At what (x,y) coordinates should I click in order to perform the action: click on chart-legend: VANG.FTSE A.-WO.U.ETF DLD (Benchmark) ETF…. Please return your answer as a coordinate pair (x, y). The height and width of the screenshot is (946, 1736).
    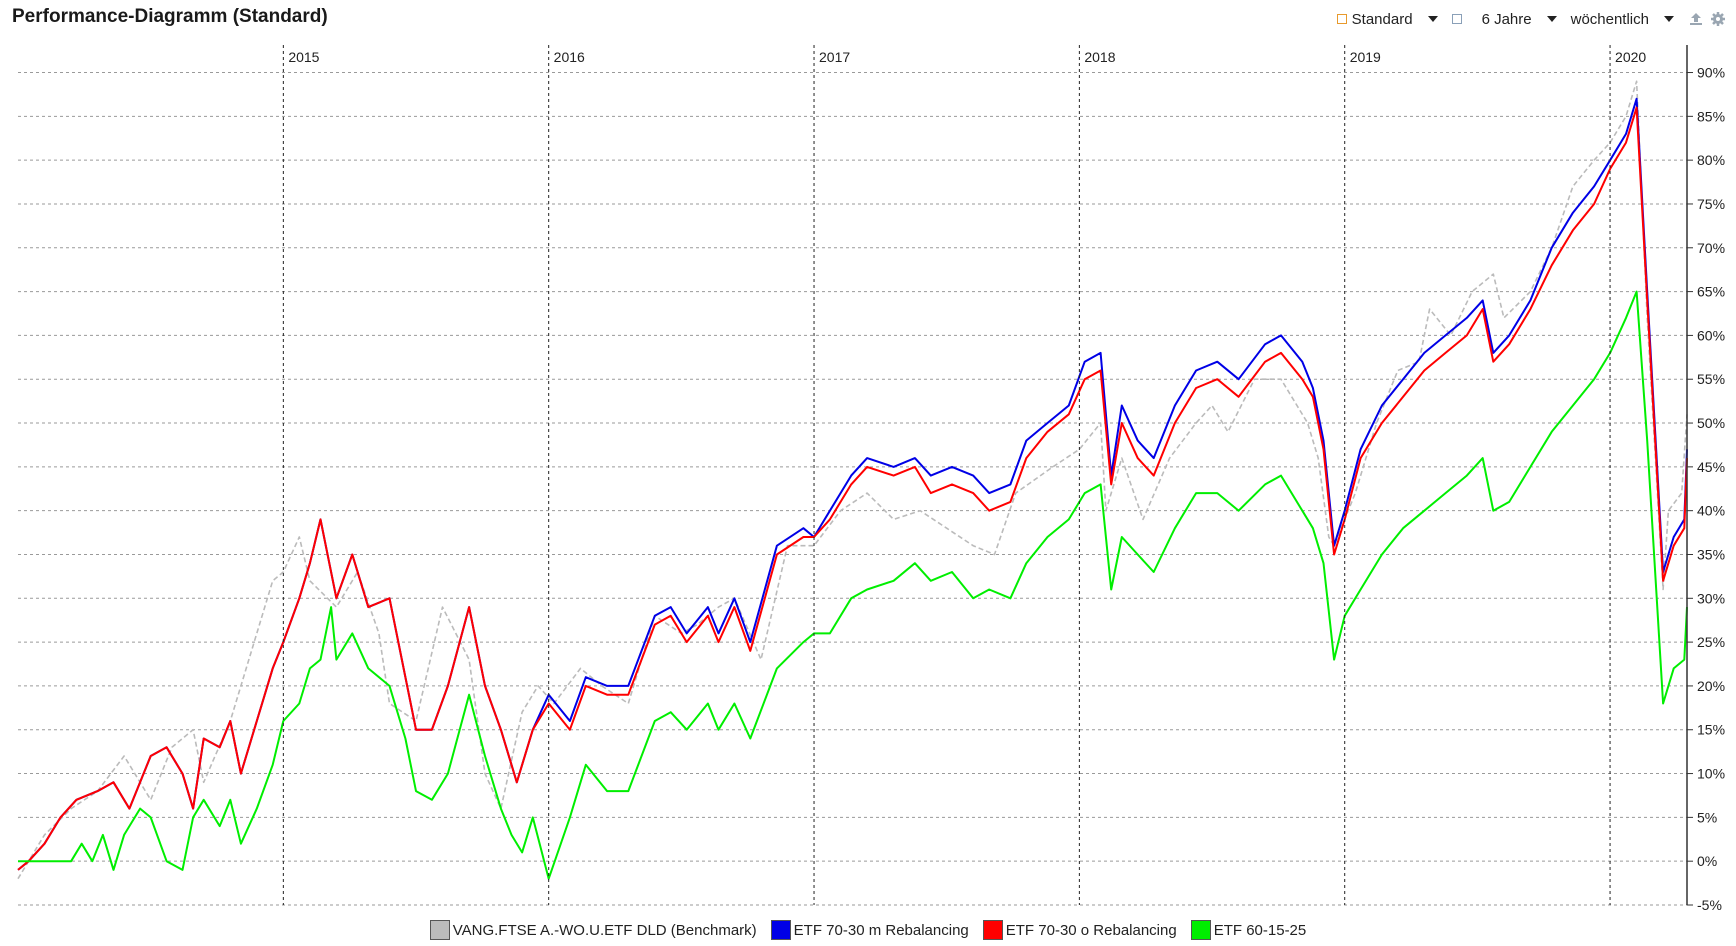
    Looking at the image, I should click on (868, 930).